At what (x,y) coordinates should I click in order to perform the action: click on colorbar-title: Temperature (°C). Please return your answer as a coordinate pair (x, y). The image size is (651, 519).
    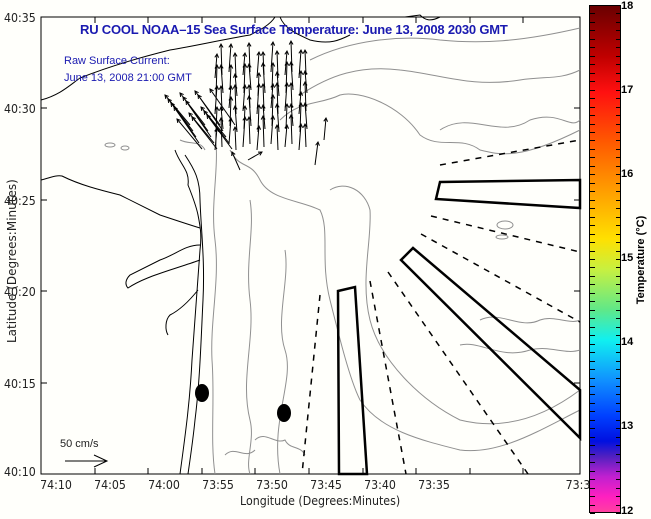
    Looking at the image, I should click on (641, 260).